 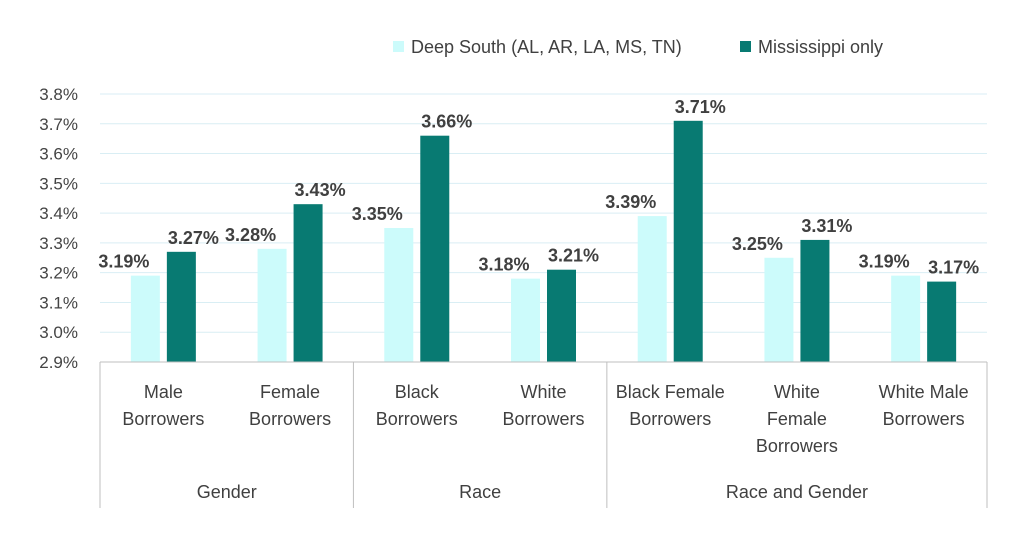 I want to click on group-label: Gender, so click(x=227, y=492).